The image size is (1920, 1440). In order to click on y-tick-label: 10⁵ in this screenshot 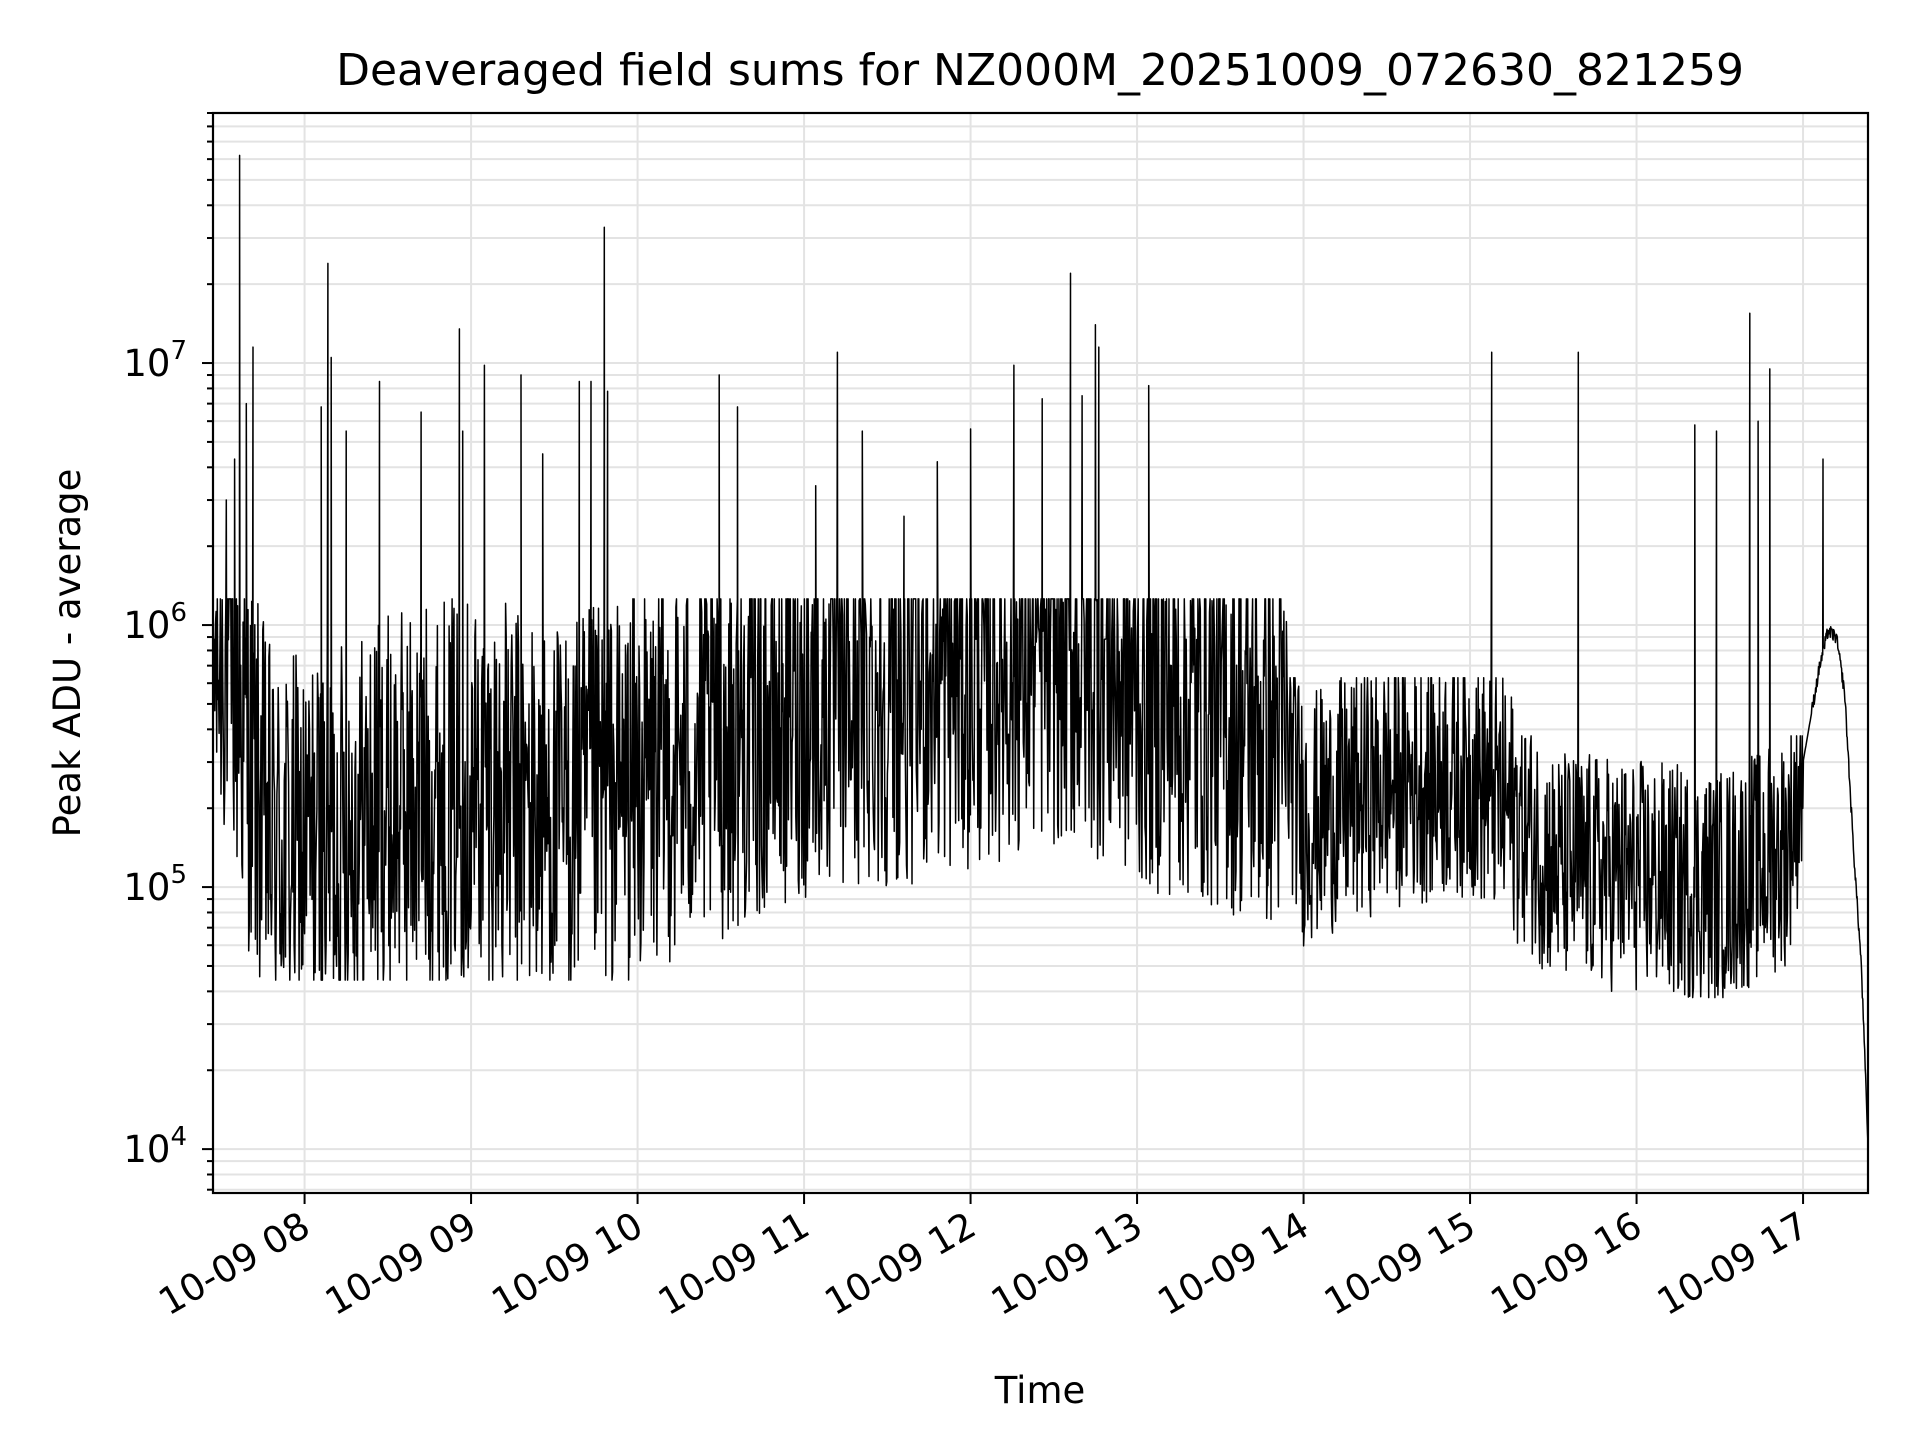, I will do `click(155, 884)`.